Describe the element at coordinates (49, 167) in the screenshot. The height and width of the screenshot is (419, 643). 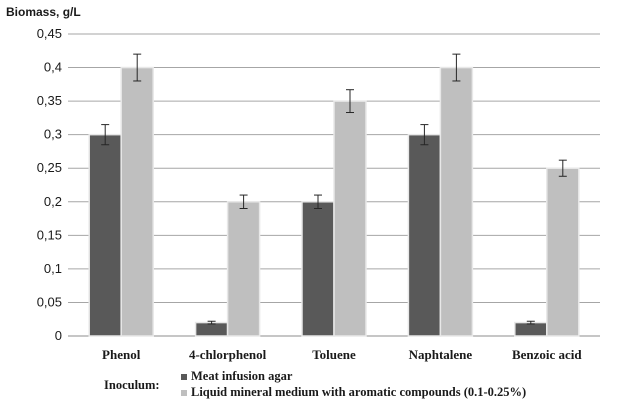
I see `y-tick-label: 0,25` at that location.